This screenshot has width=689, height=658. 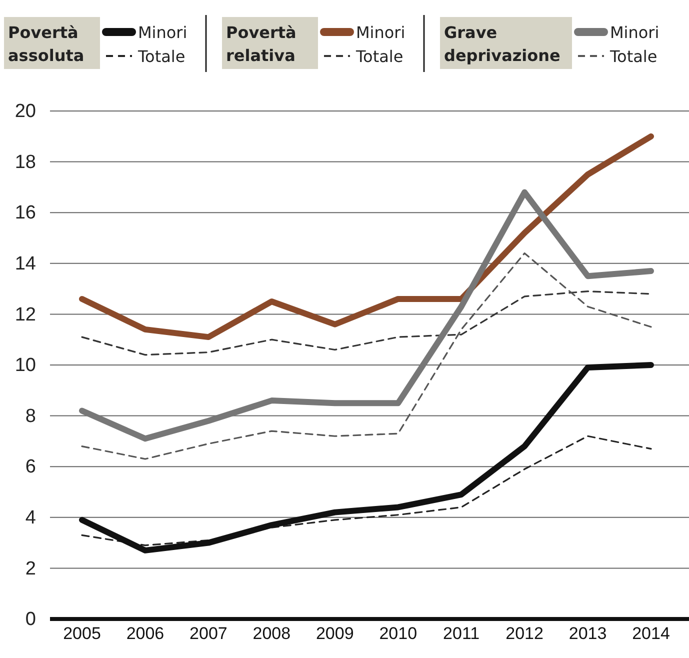 What do you see at coordinates (30, 569) in the screenshot?
I see `y-tick-label: 2` at bounding box center [30, 569].